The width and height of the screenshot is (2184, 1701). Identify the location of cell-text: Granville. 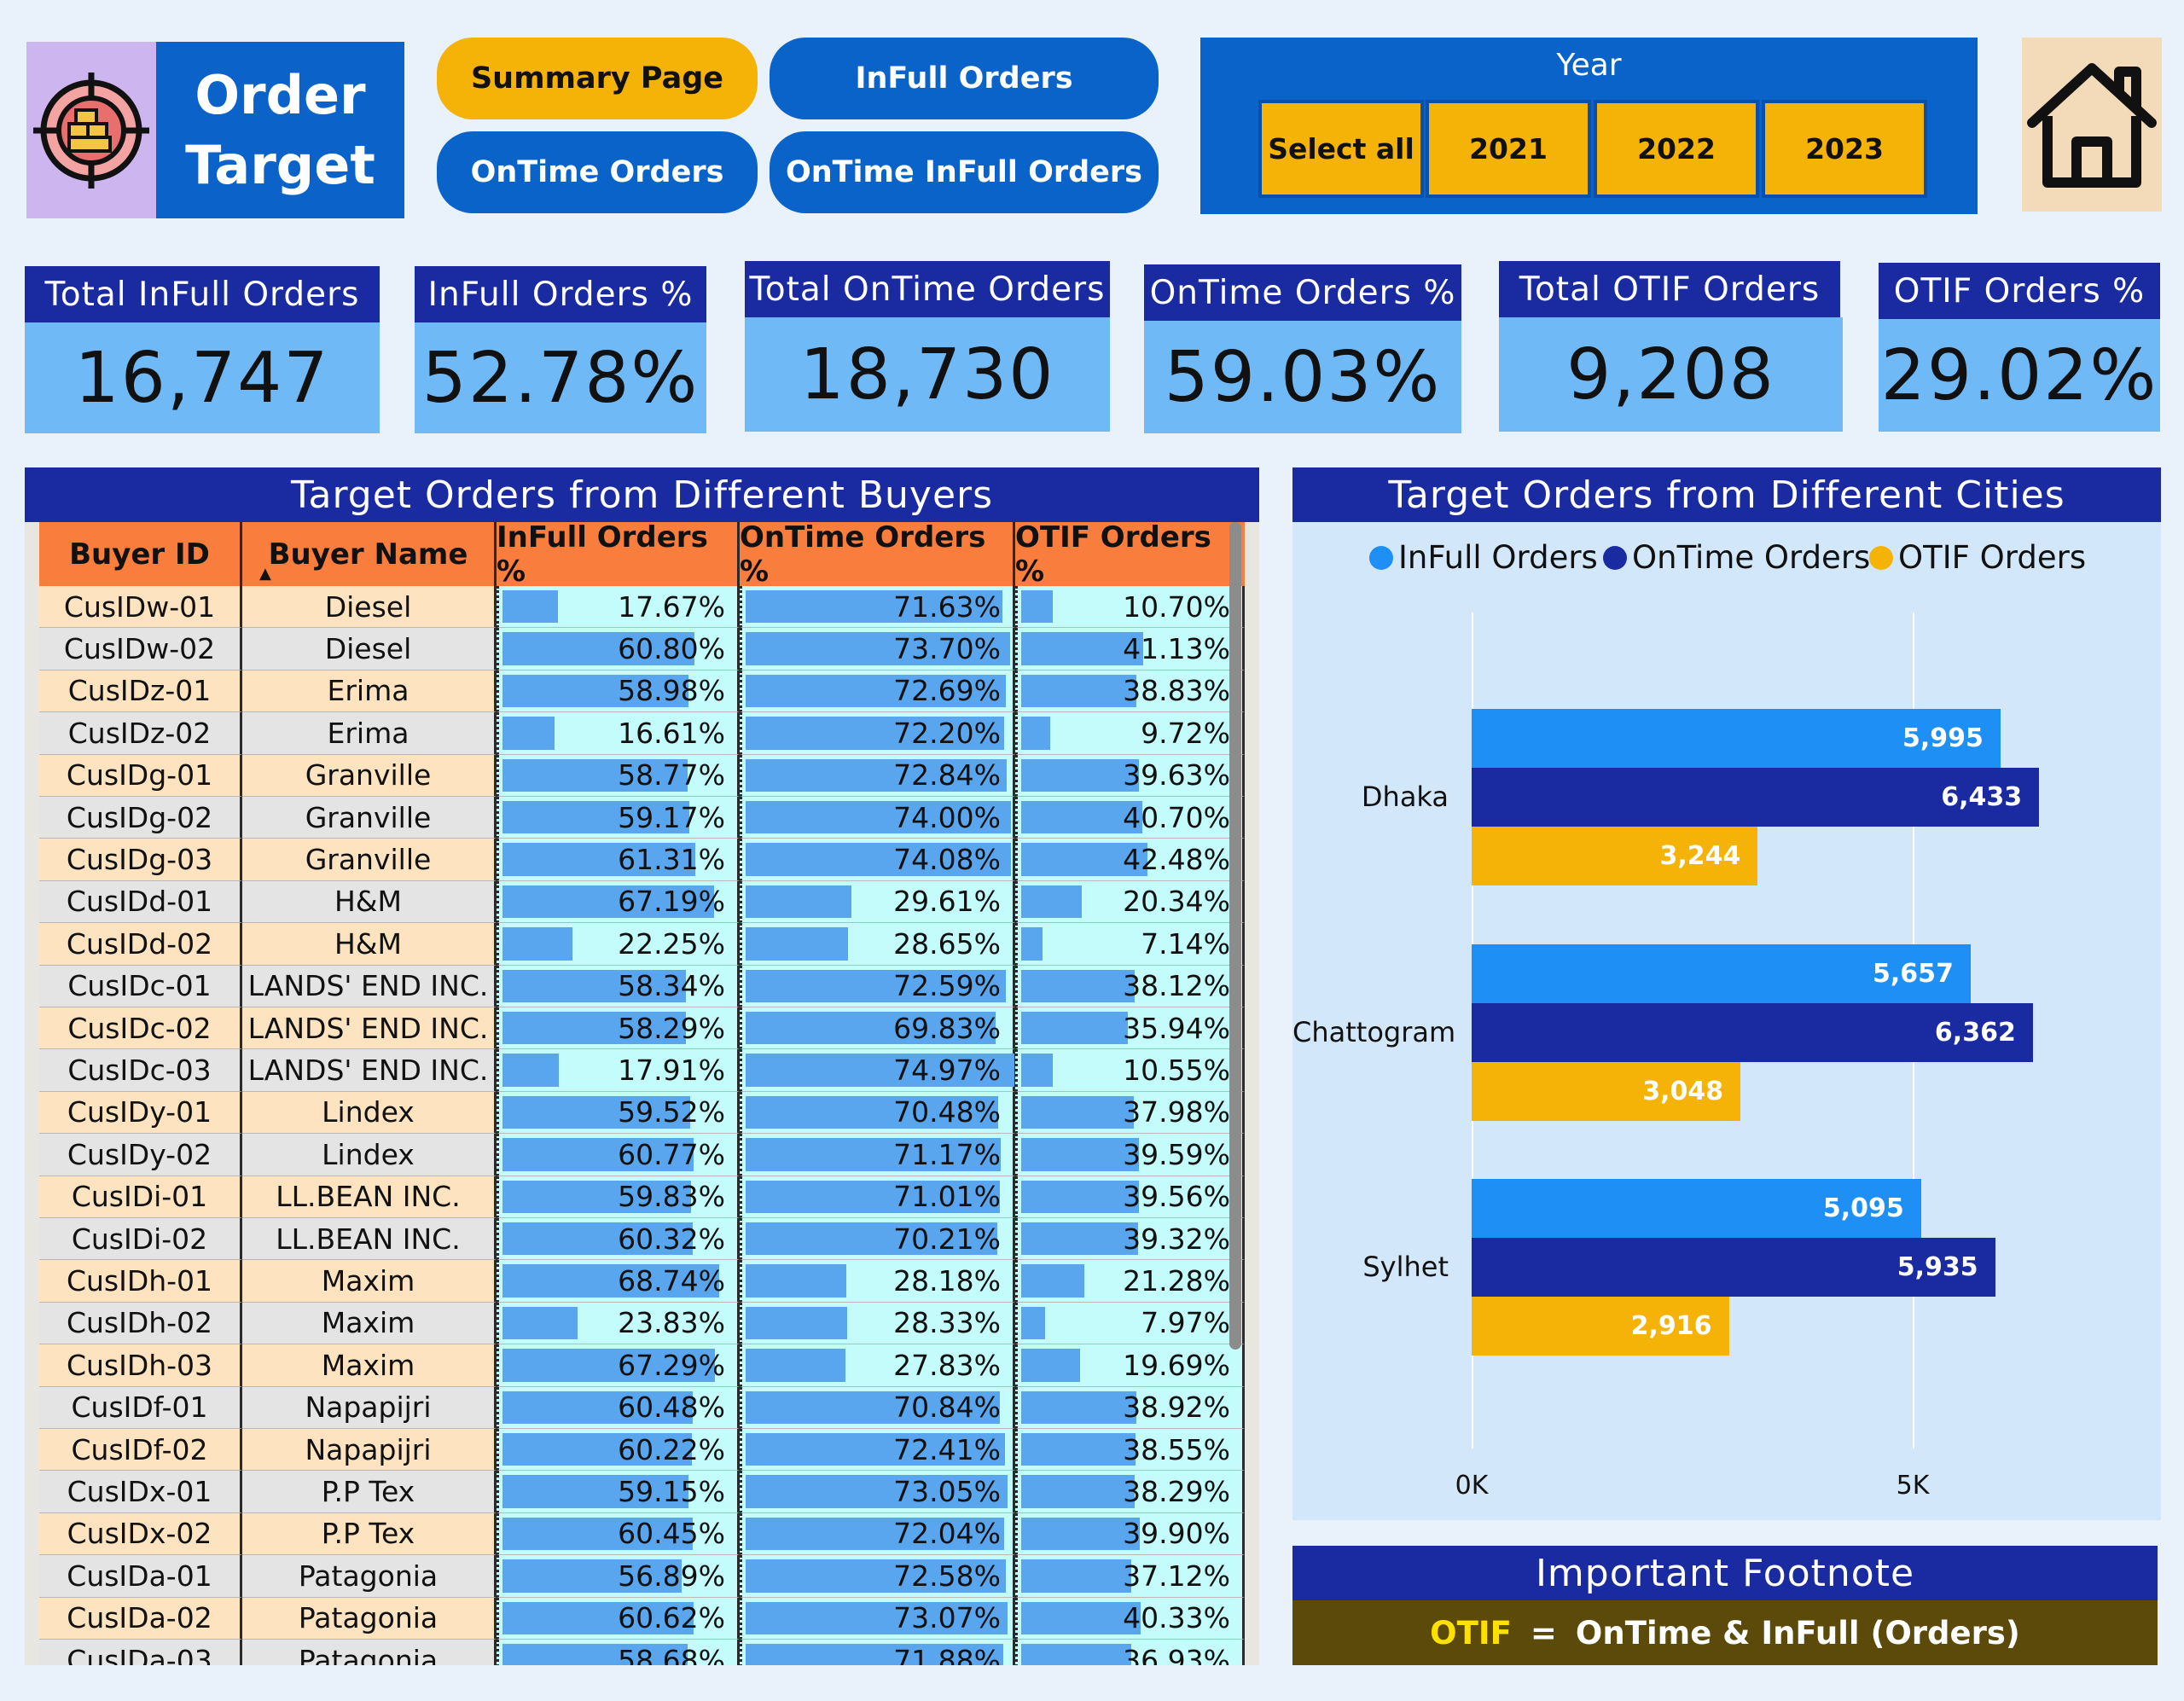
(368, 860).